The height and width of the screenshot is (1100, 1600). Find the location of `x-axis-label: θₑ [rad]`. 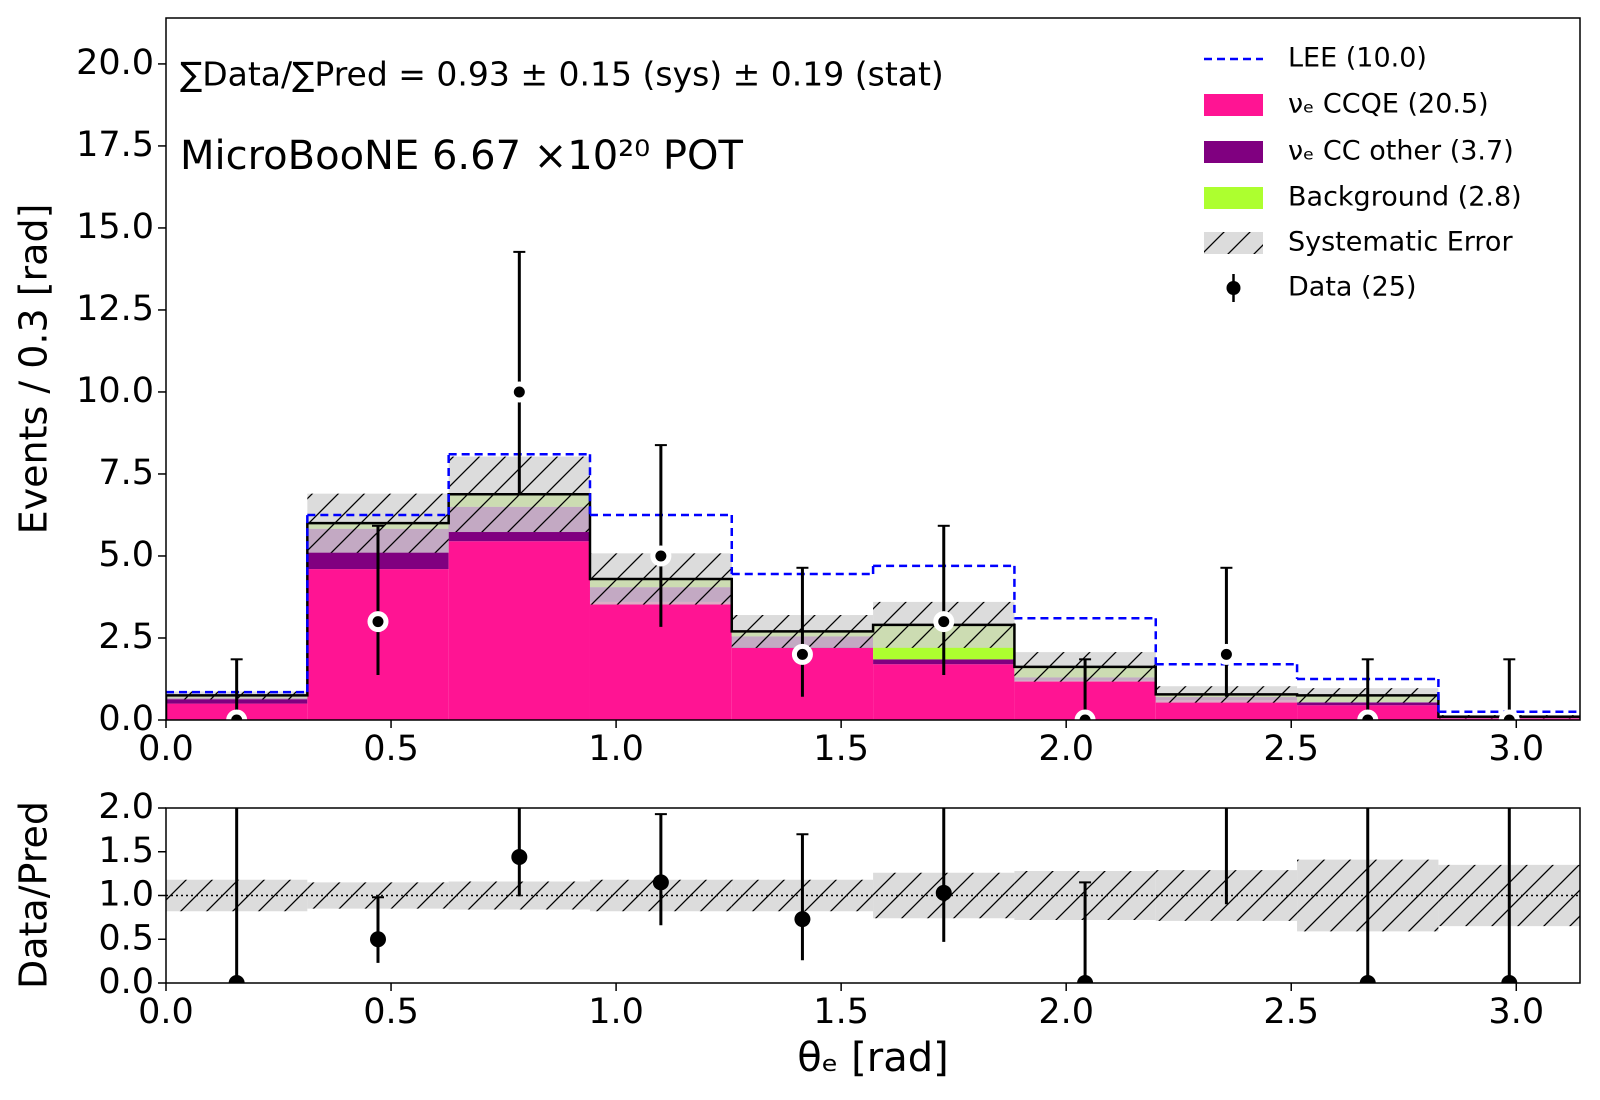

x-axis-label: θₑ [rad] is located at coordinates (872, 1058).